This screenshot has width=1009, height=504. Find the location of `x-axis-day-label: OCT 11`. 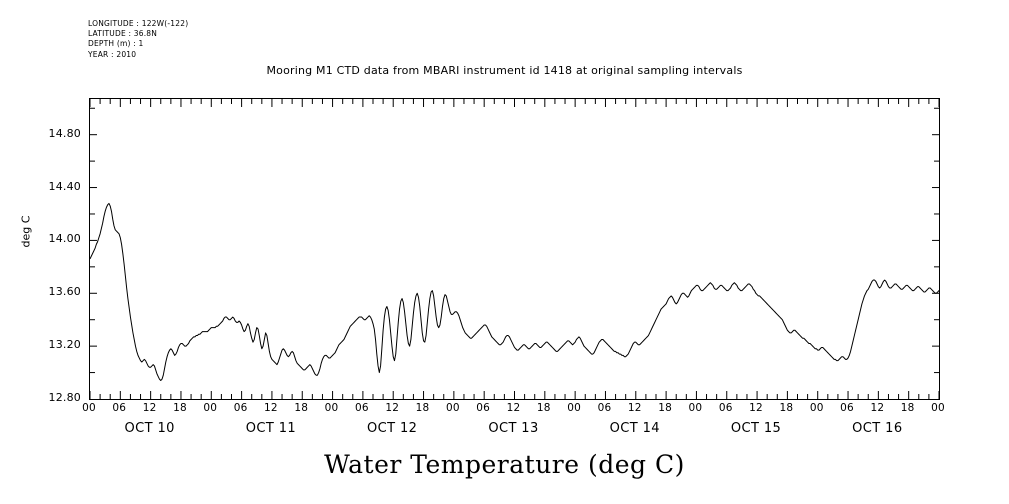

x-axis-day-label: OCT 11 is located at coordinates (271, 428).